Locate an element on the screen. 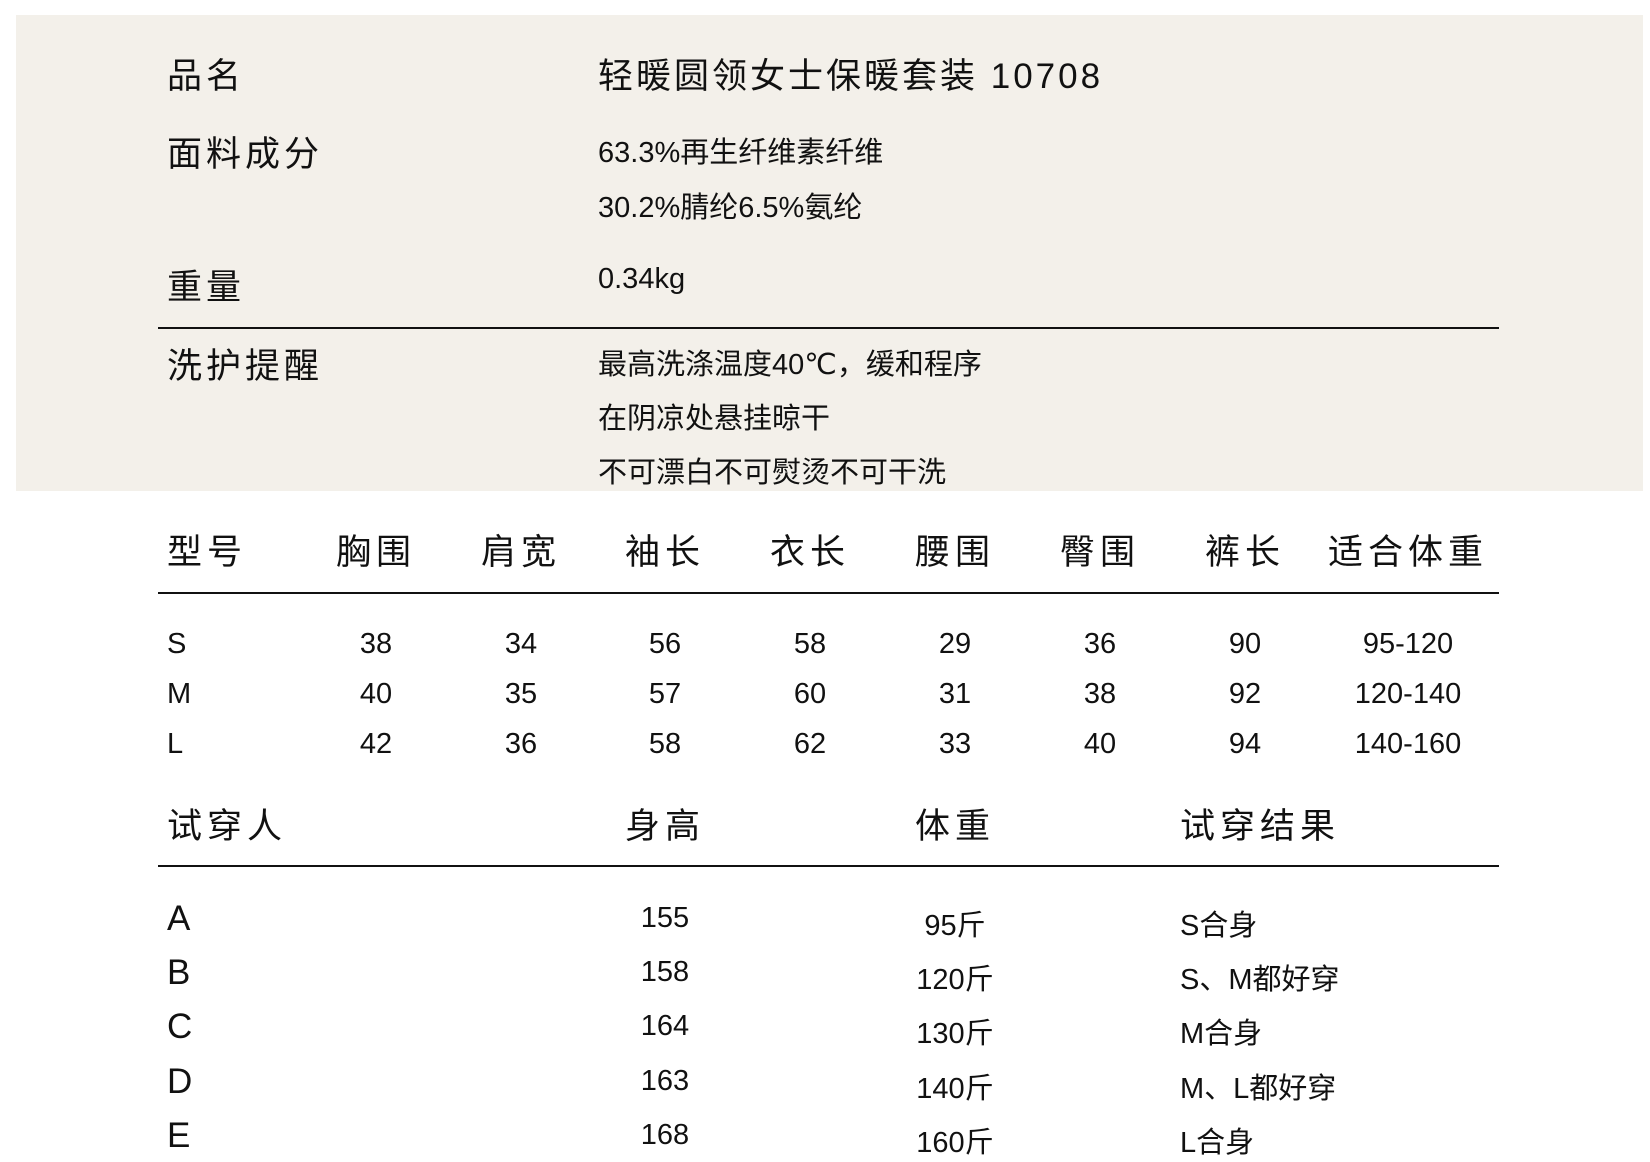 This screenshot has height=1162, width=1650. fitting-cell: 158 is located at coordinates (665, 972).